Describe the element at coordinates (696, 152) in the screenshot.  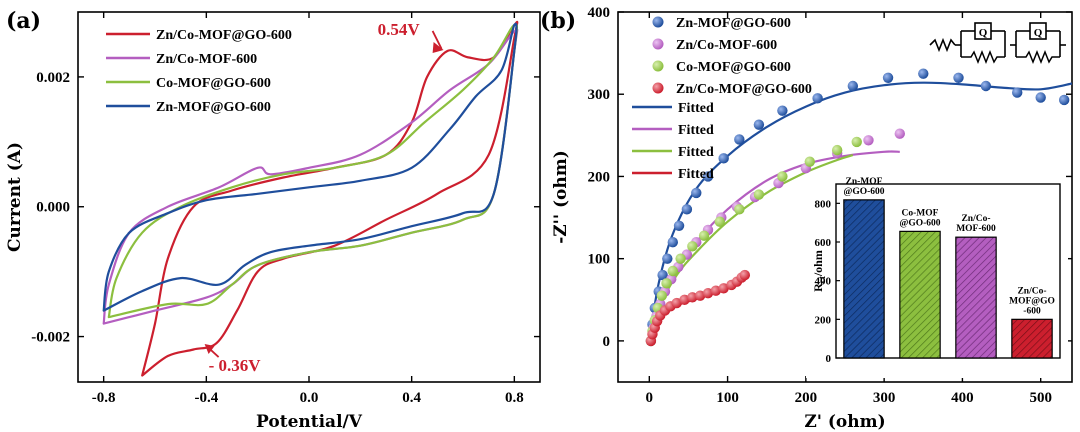
I see `legend-fit-label-2: Fitted` at that location.